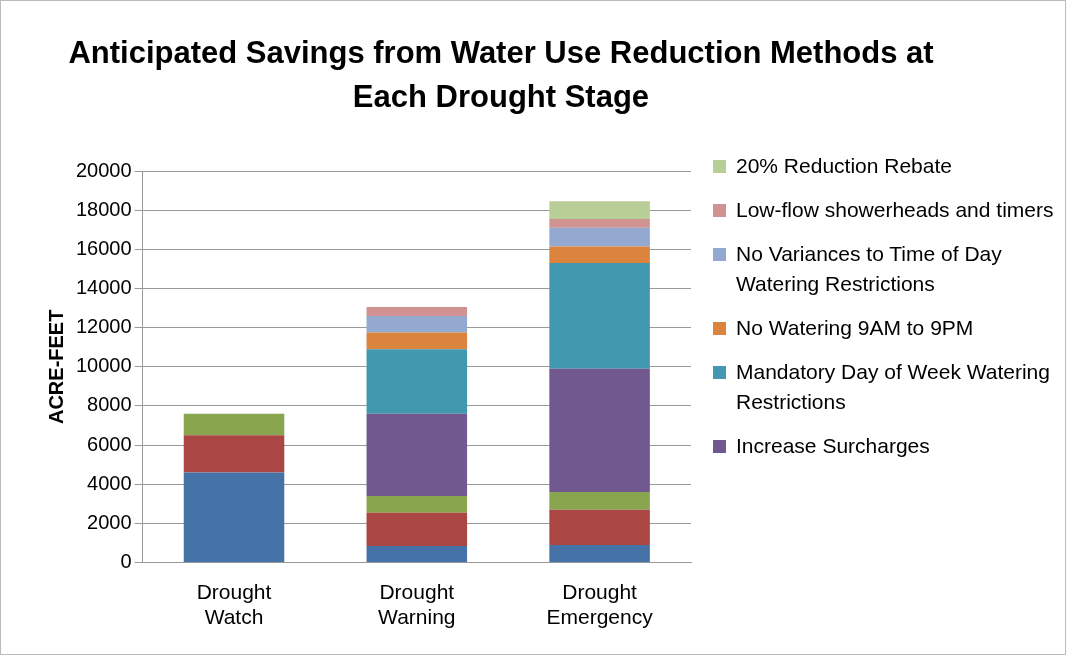 The height and width of the screenshot is (655, 1066). Describe the element at coordinates (103, 365) in the screenshot. I see `y-tick-label: 10000` at that location.